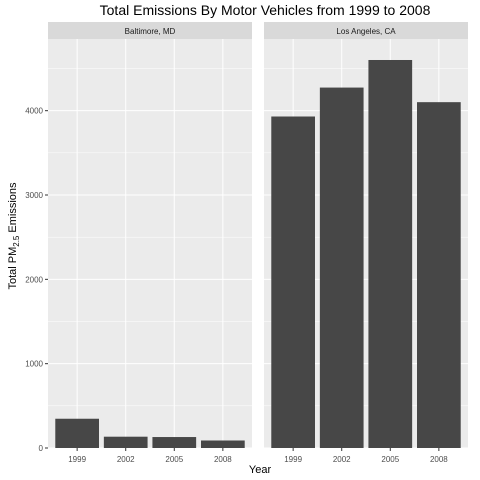  What do you see at coordinates (34, 279) in the screenshot?
I see `y-tick-label: 2000` at bounding box center [34, 279].